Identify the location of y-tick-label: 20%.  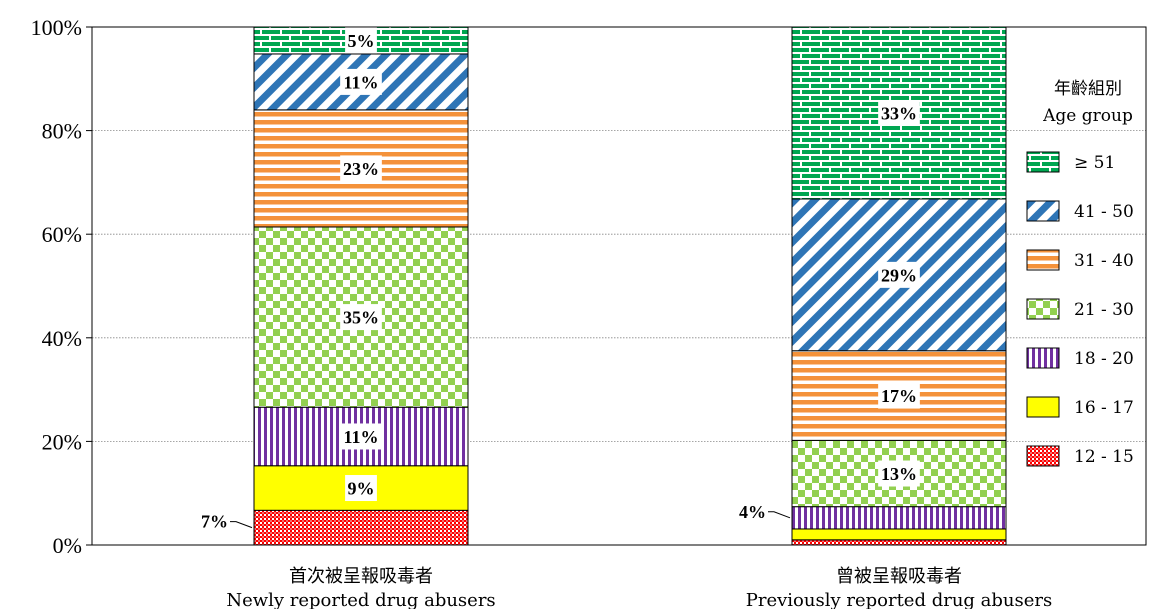
(62, 441).